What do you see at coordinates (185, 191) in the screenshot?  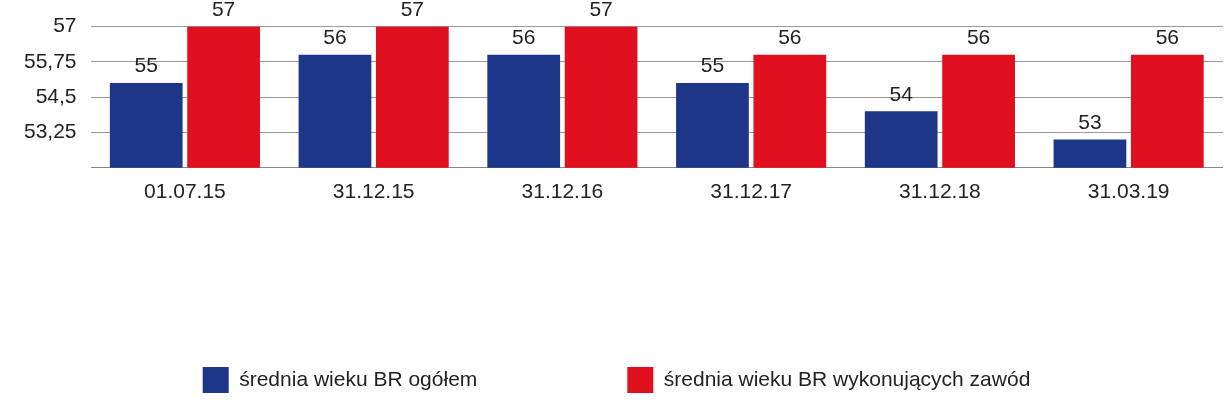 I see `x-tick-label: 01.07.15` at bounding box center [185, 191].